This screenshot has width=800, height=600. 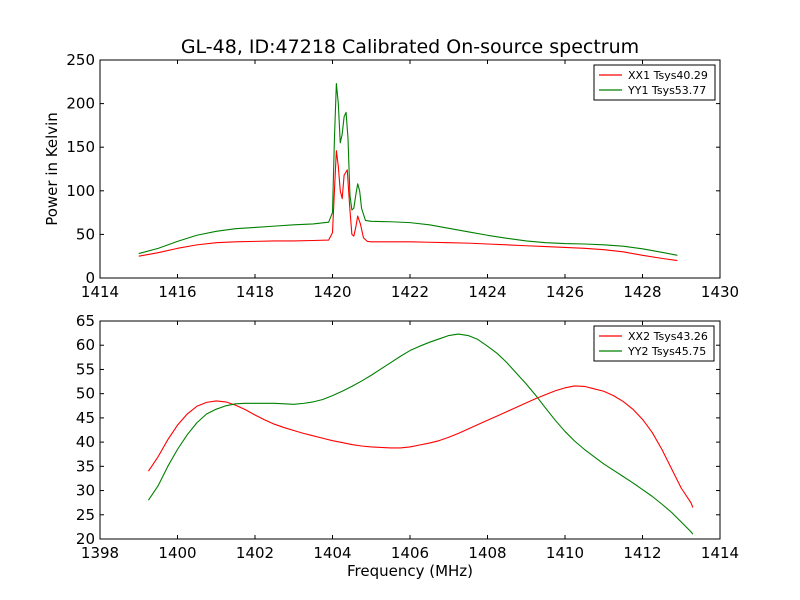 I want to click on legend: XX2 Tsys43.26 YY2 Tsys45.75, so click(x=654, y=343).